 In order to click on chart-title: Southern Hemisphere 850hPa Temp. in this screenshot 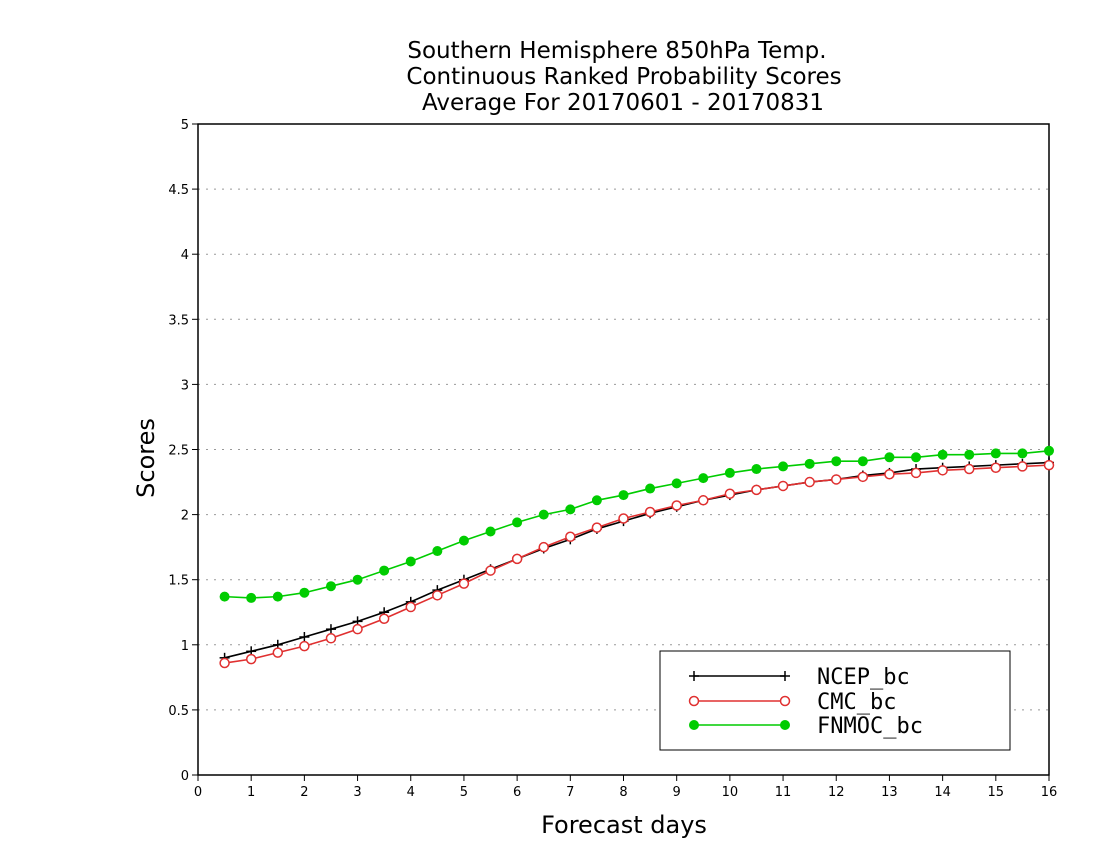, I will do `click(616, 51)`.